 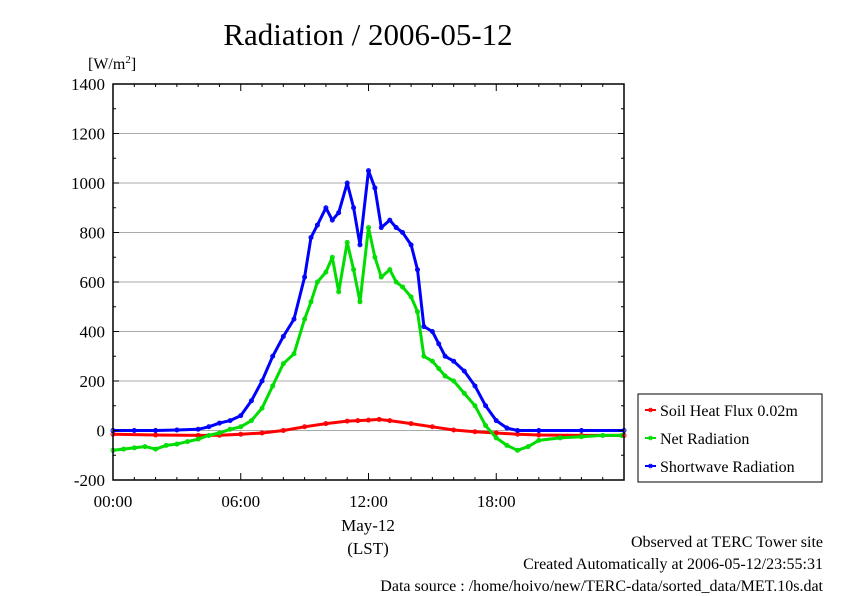 What do you see at coordinates (133, 64) in the screenshot?
I see `y-unit-close: ]` at bounding box center [133, 64].